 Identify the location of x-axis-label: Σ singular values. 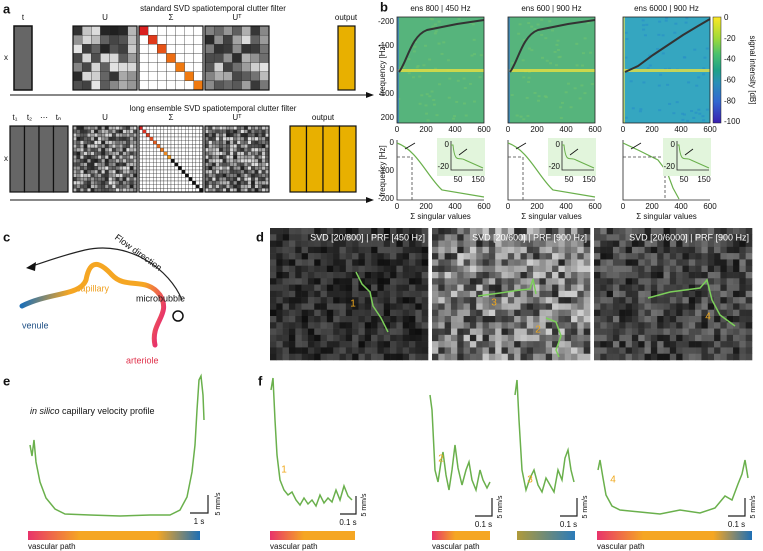
(440, 216).